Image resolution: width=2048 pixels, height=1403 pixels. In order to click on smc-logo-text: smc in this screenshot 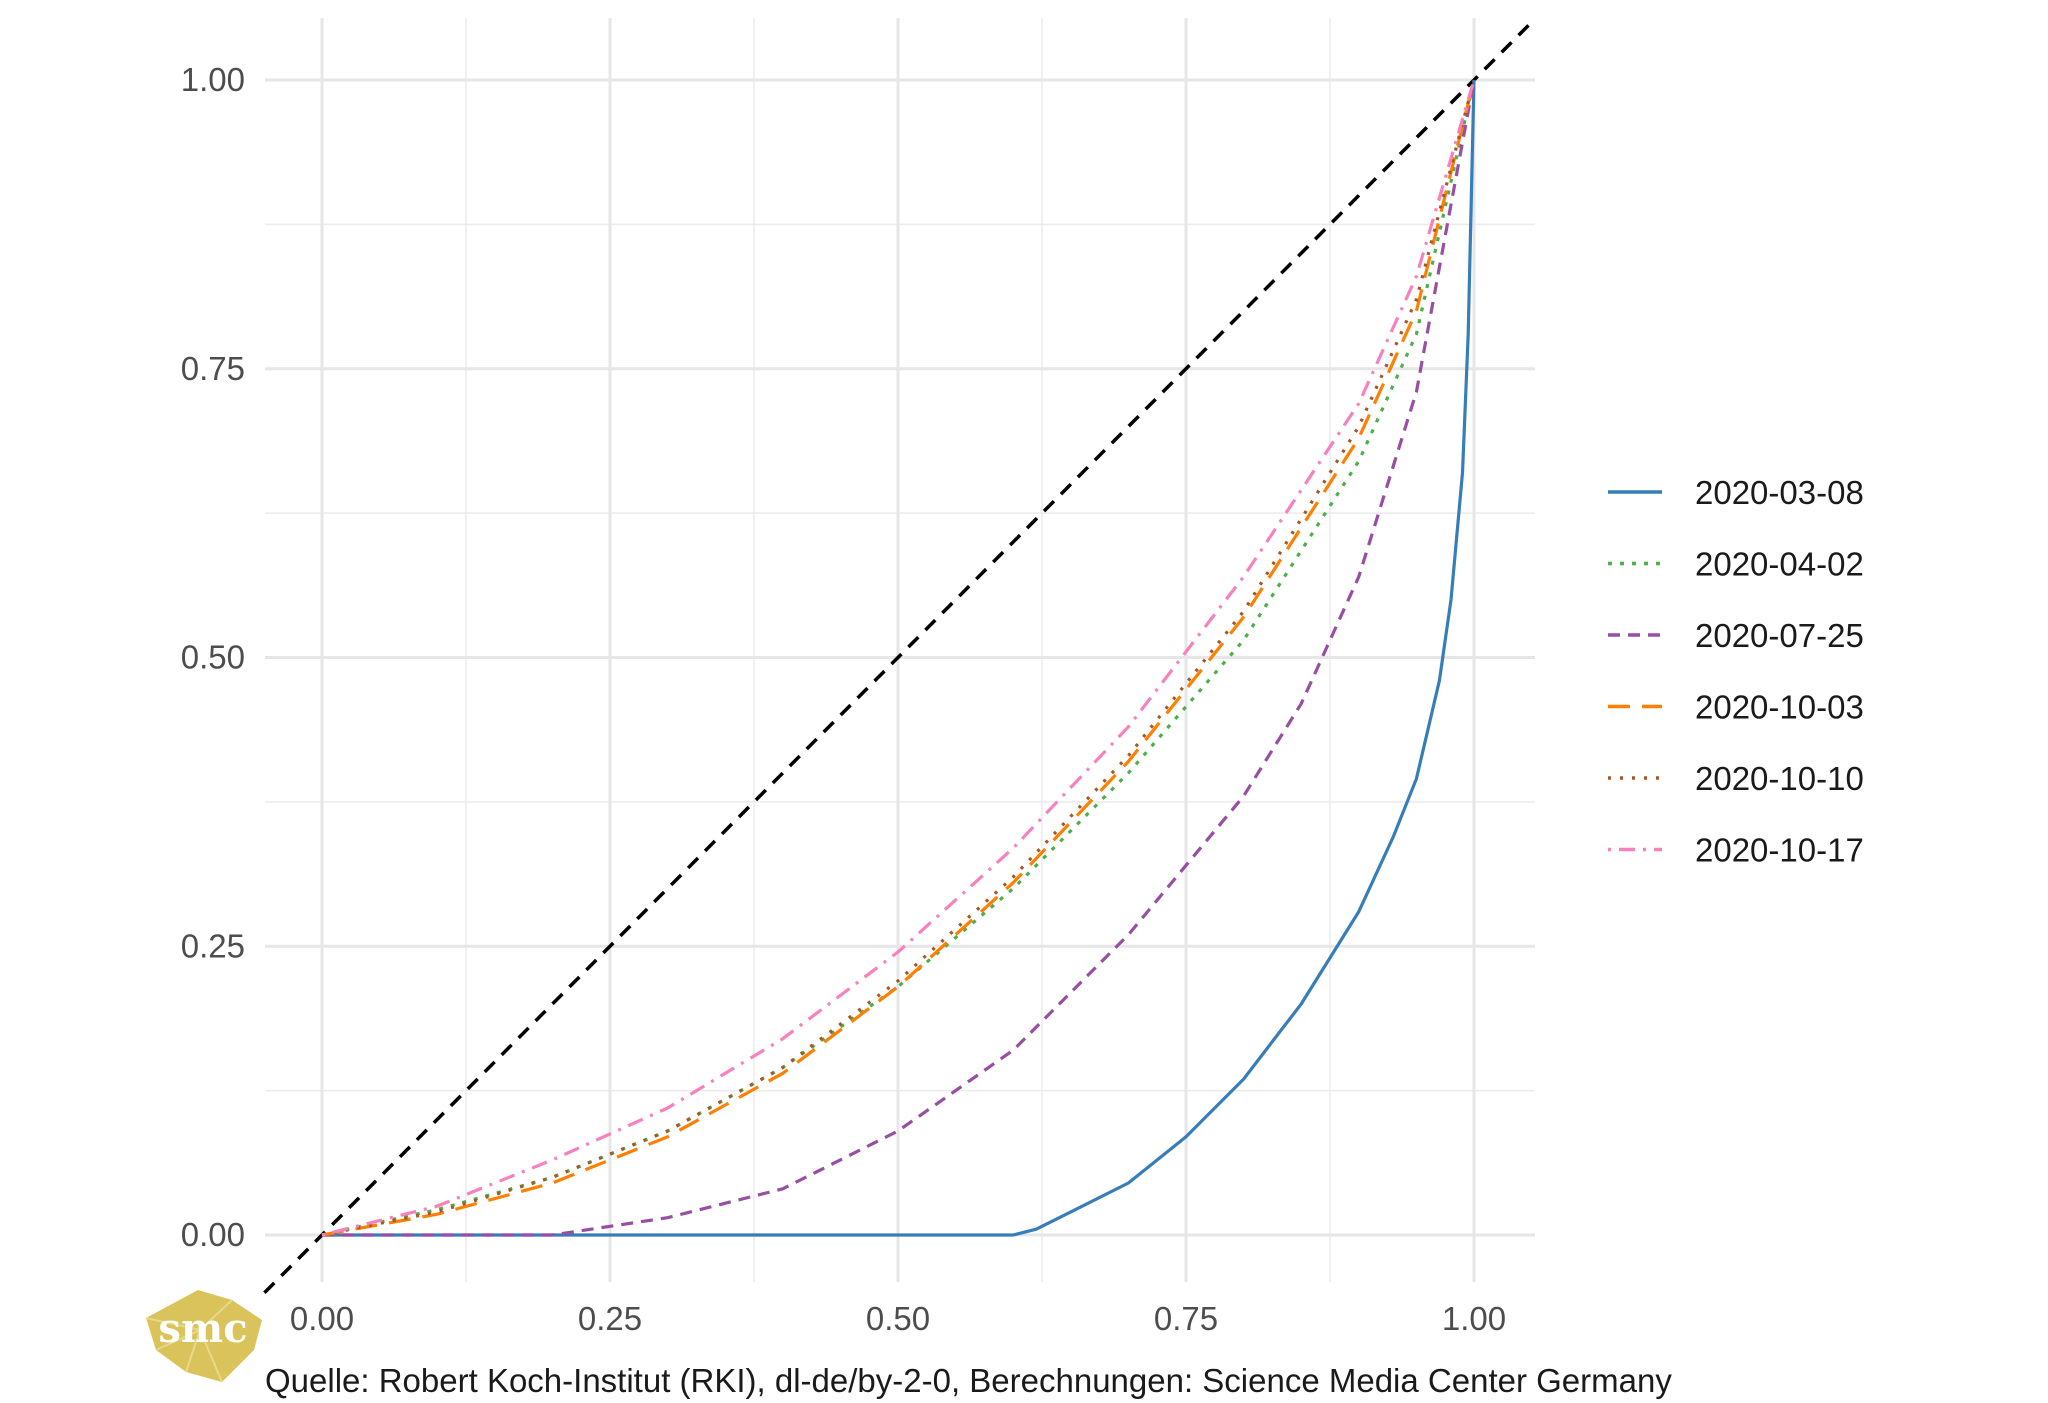, I will do `click(202, 1328)`.